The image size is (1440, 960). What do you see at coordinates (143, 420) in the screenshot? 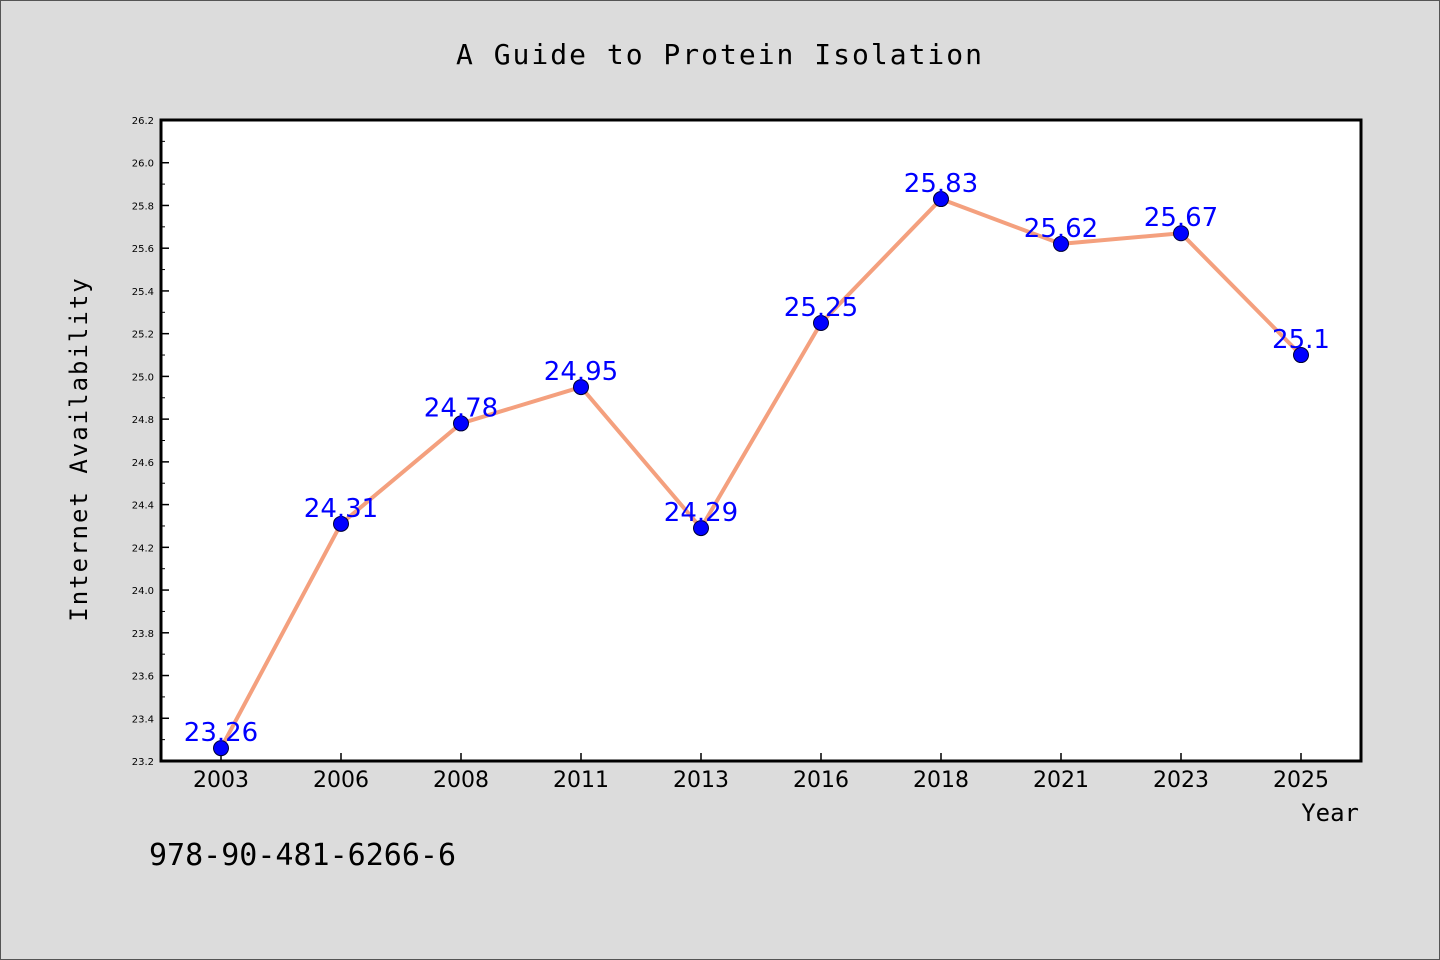
I see `y-tick-label: 24.8` at bounding box center [143, 420].